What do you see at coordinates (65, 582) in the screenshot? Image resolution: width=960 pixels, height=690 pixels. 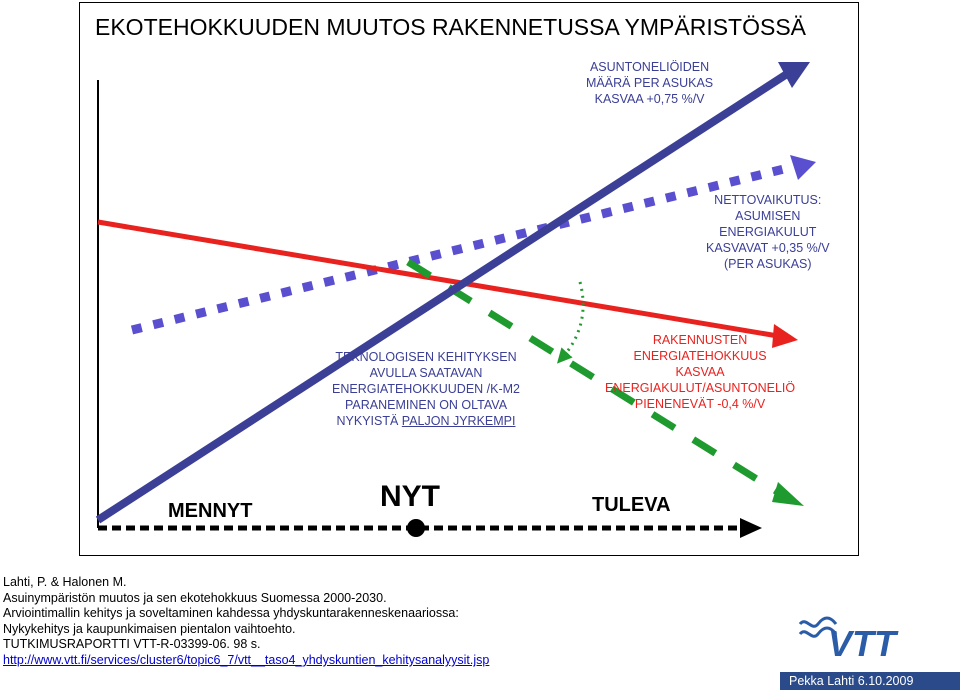 I see `citation-line: Lahti, P. & Halonen M.` at bounding box center [65, 582].